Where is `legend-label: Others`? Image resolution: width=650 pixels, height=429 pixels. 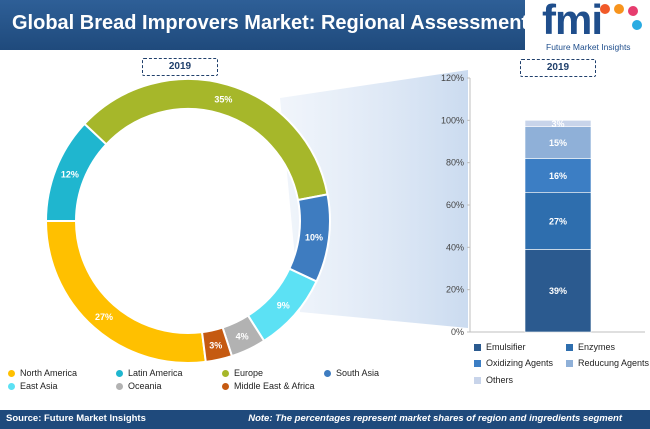 legend-label: Others is located at coordinates (500, 380).